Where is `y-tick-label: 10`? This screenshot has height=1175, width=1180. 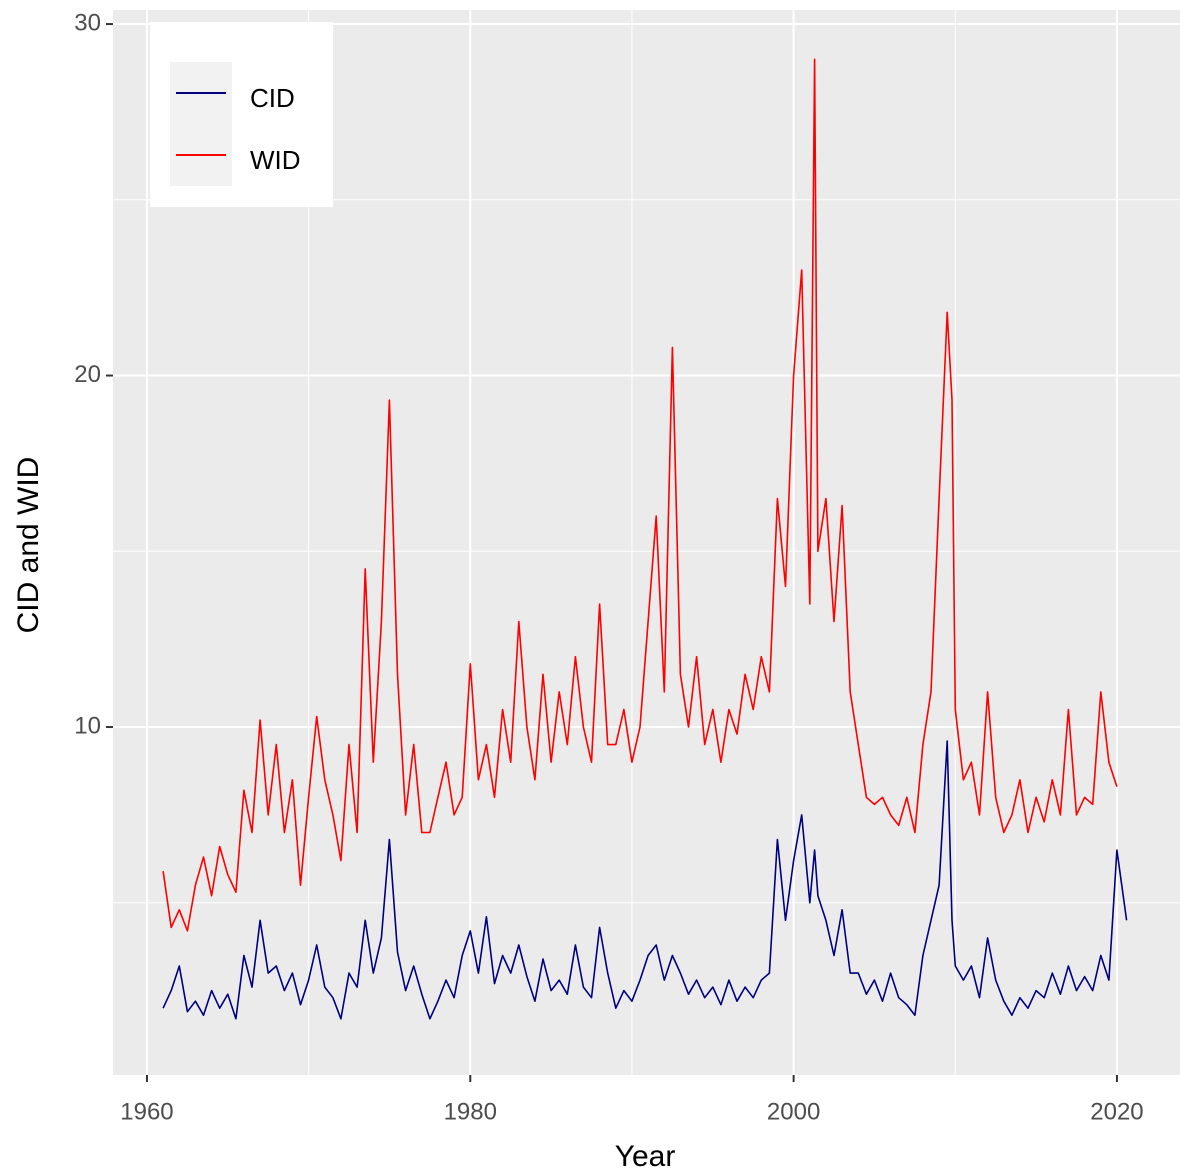
y-tick-label: 10 is located at coordinates (87, 725).